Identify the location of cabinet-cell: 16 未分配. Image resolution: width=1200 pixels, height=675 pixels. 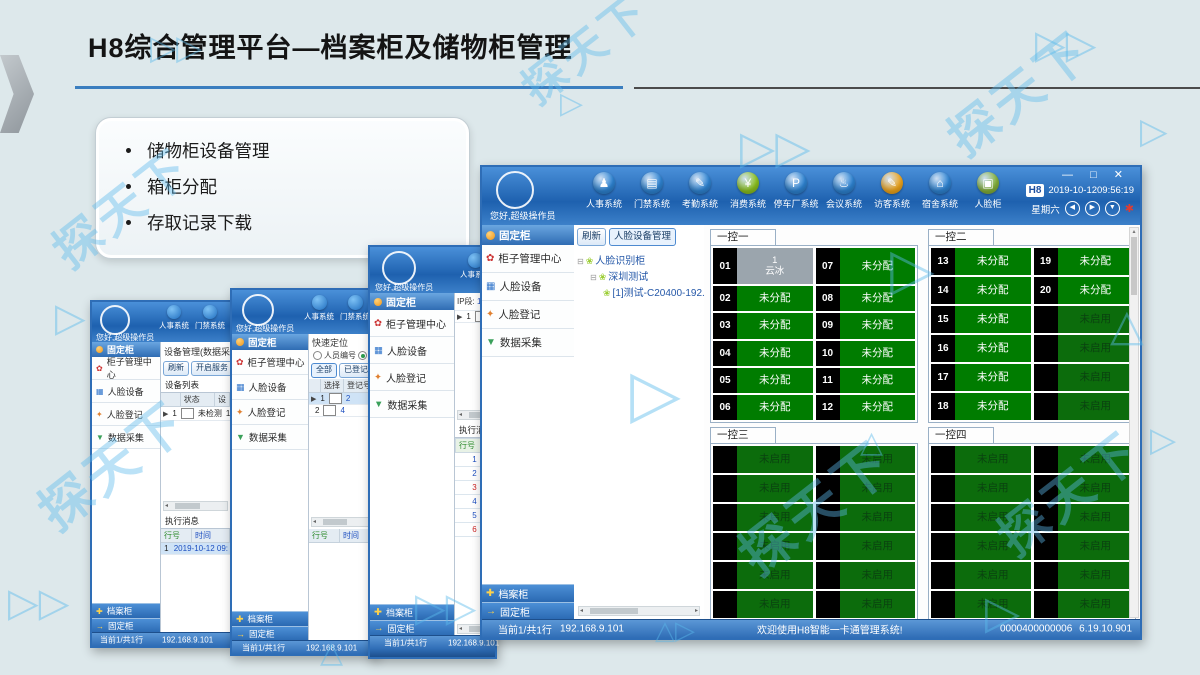
(981, 348).